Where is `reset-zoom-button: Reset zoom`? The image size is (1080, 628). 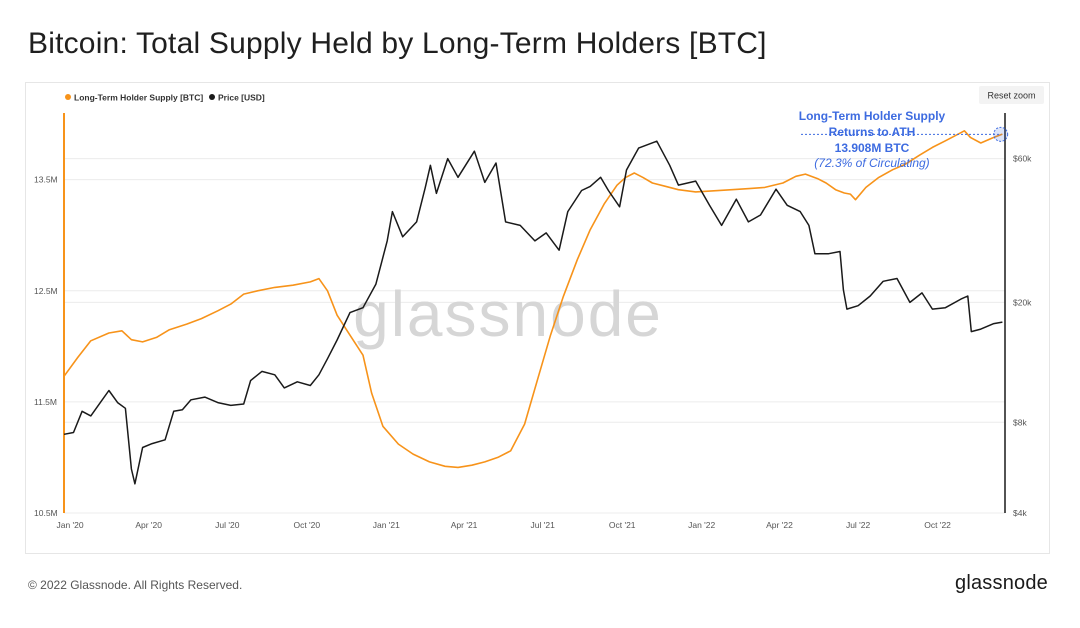 reset-zoom-button: Reset zoom is located at coordinates (1011, 95).